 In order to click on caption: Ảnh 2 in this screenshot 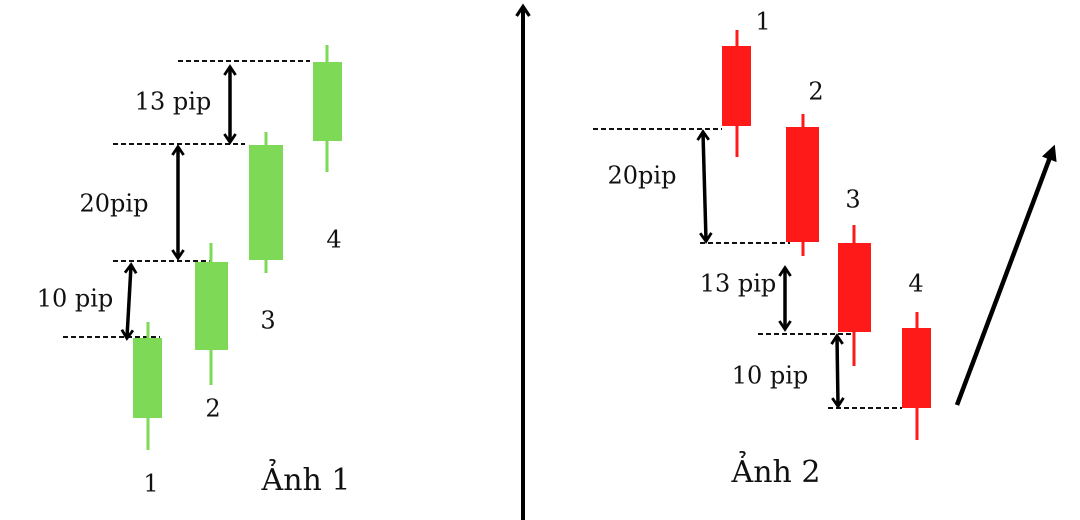, I will do `click(776, 470)`.